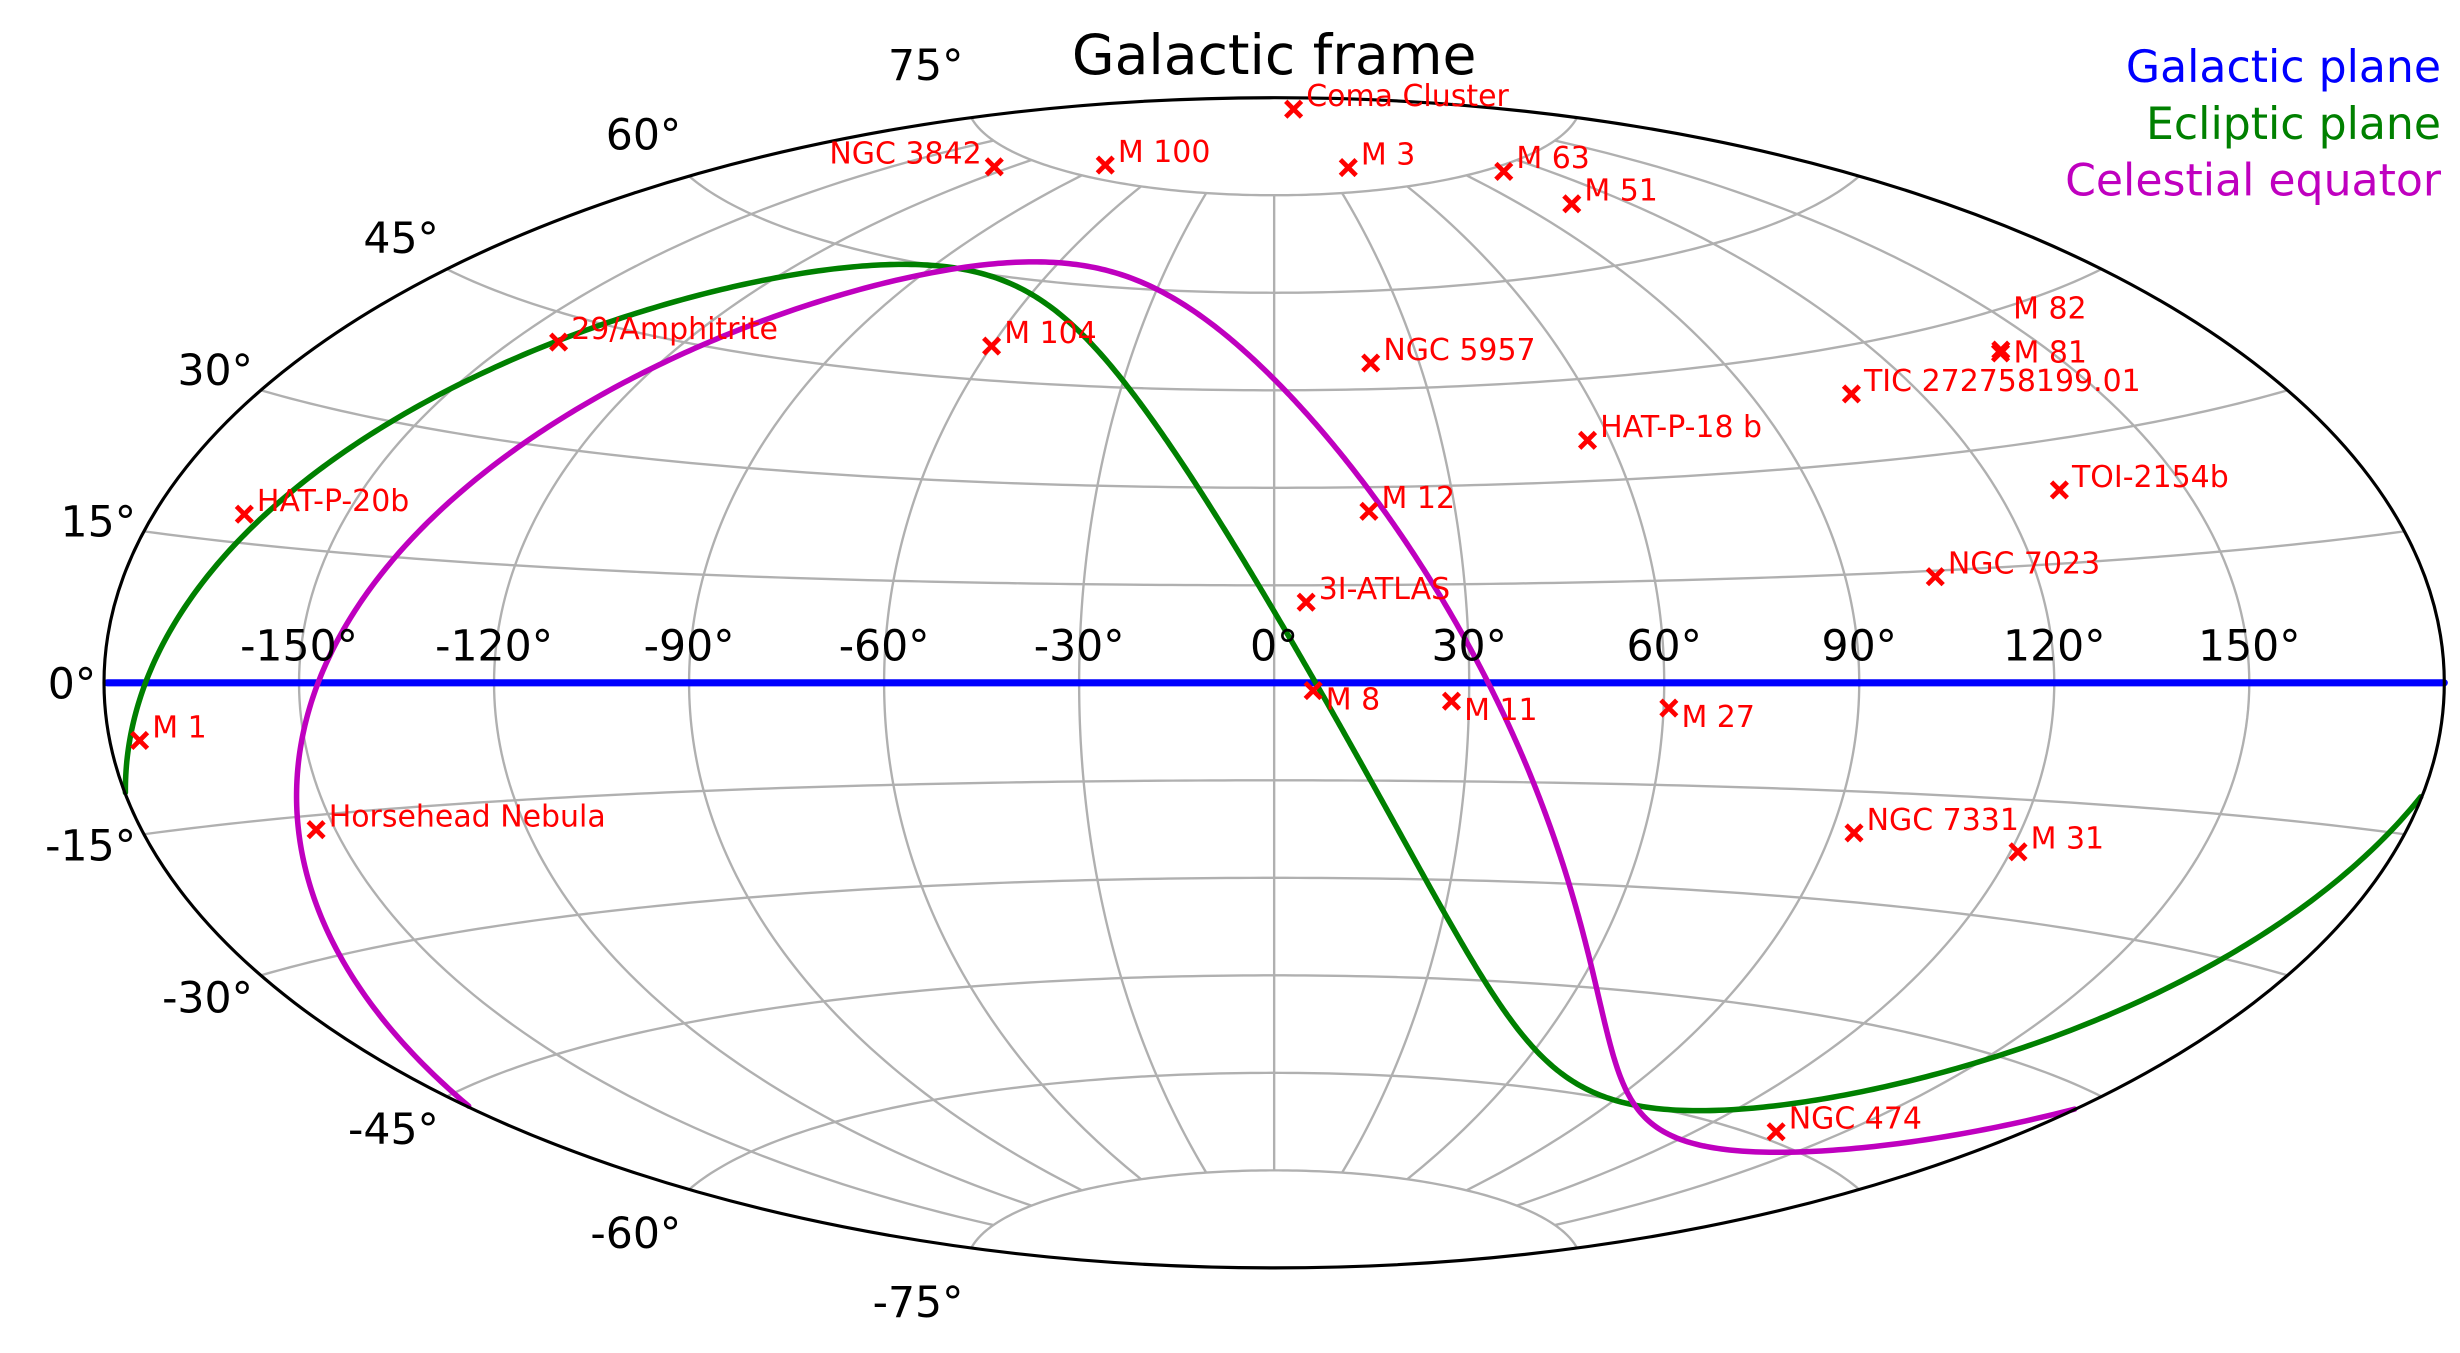 The height and width of the screenshot is (1353, 2460). I want to click on x-tick-label: -30°, so click(1079, 647).